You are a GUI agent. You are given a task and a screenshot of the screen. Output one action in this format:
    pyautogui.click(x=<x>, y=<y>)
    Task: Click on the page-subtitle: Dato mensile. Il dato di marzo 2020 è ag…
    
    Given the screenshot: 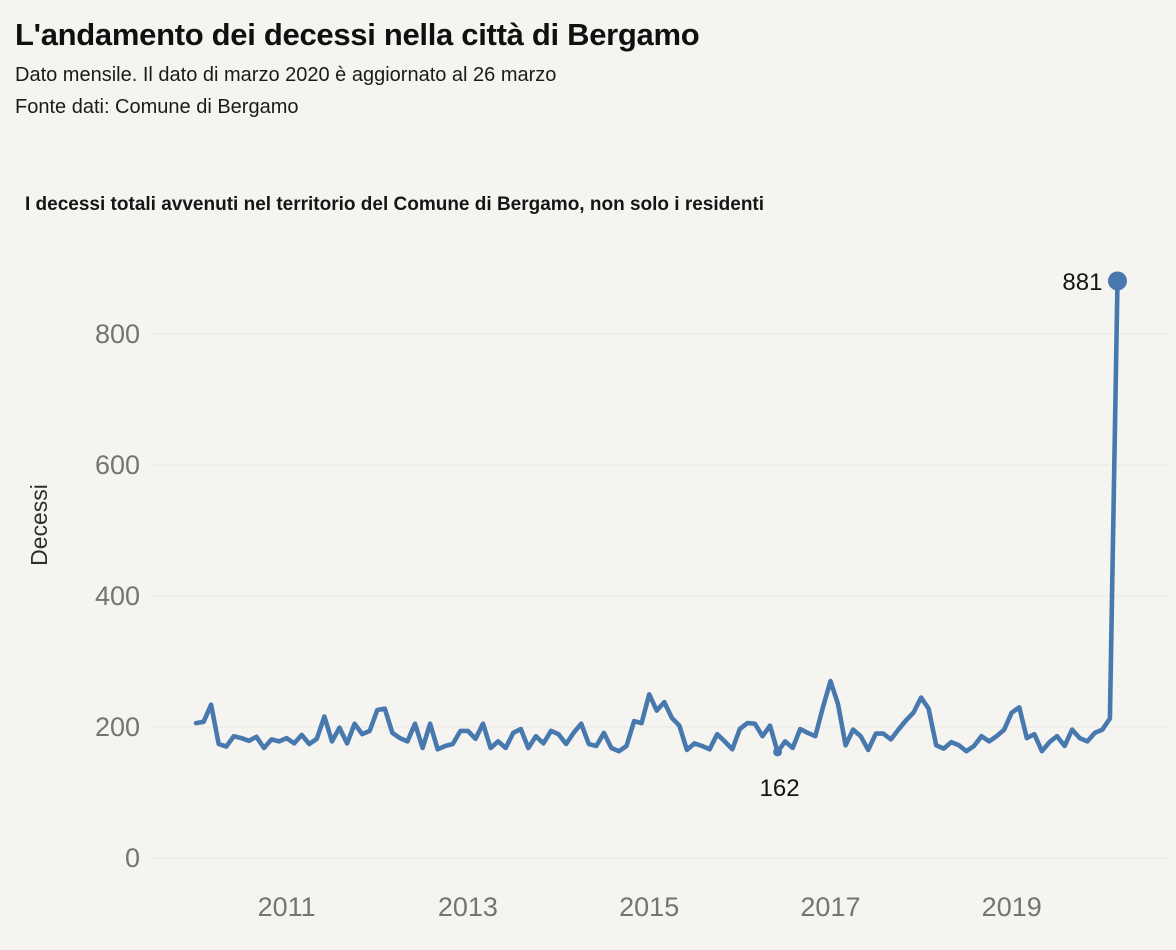 What is the action you would take?
    pyautogui.click(x=286, y=75)
    